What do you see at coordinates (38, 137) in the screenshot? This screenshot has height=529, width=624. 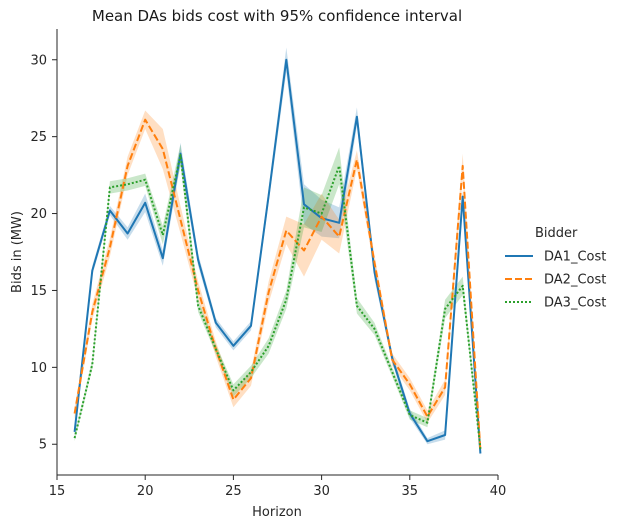 I see `y-tick-label: 25` at bounding box center [38, 137].